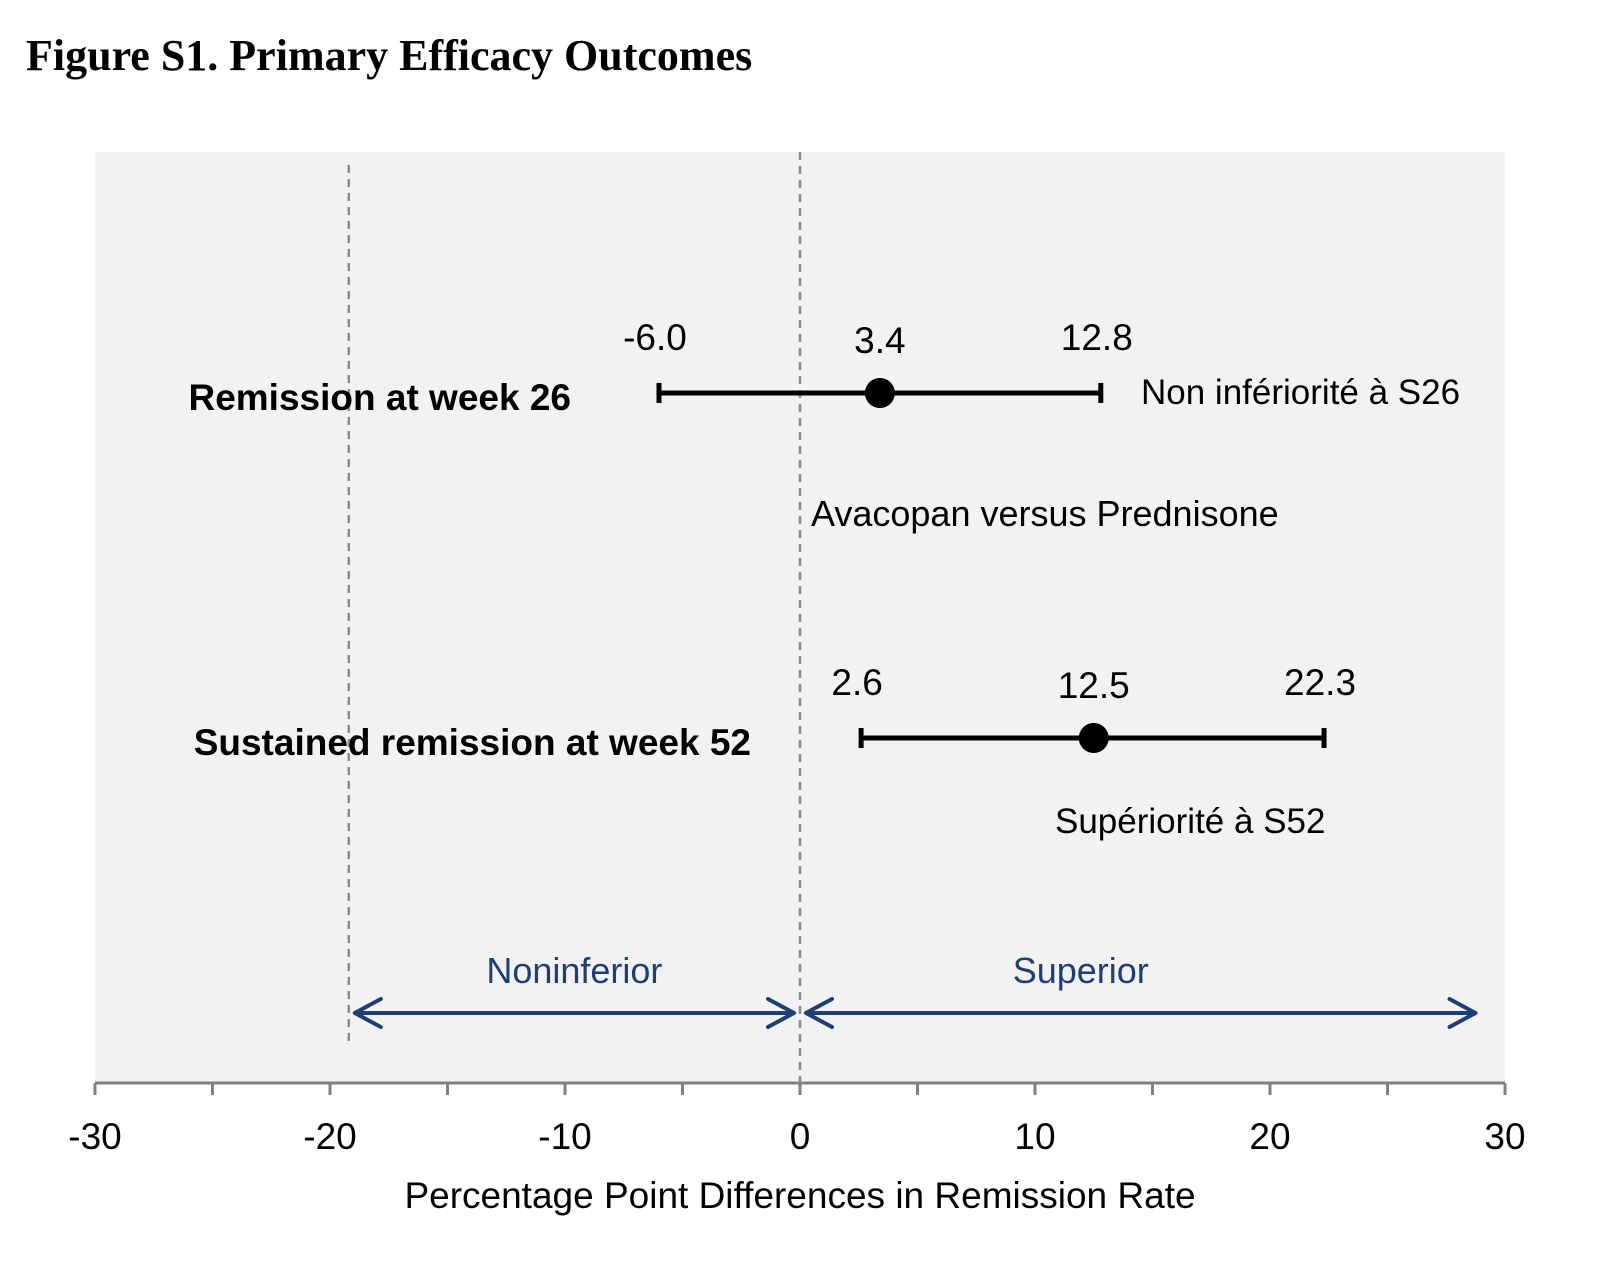 The width and height of the screenshot is (1606, 1270). Describe the element at coordinates (915, 989) in the screenshot. I see `region-arrows: Noninferior Superior` at that location.